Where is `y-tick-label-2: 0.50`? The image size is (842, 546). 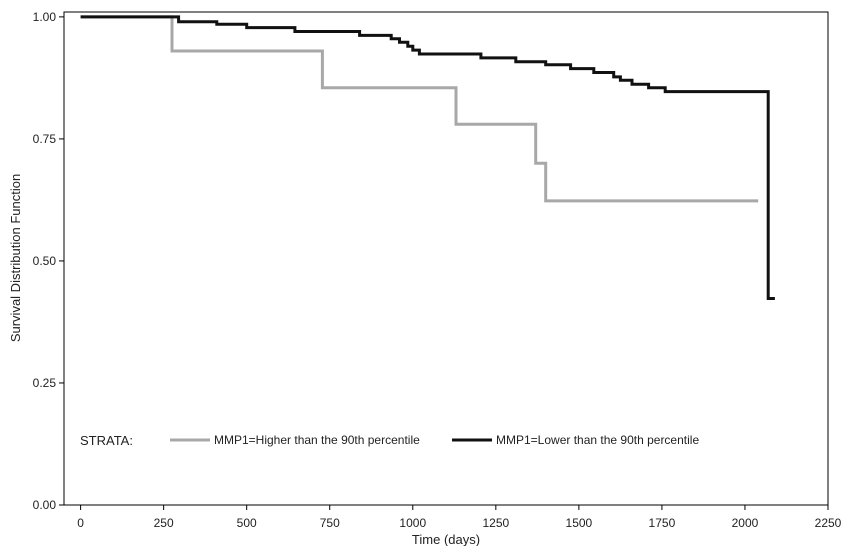 y-tick-label-2: 0.50 is located at coordinates (45, 261).